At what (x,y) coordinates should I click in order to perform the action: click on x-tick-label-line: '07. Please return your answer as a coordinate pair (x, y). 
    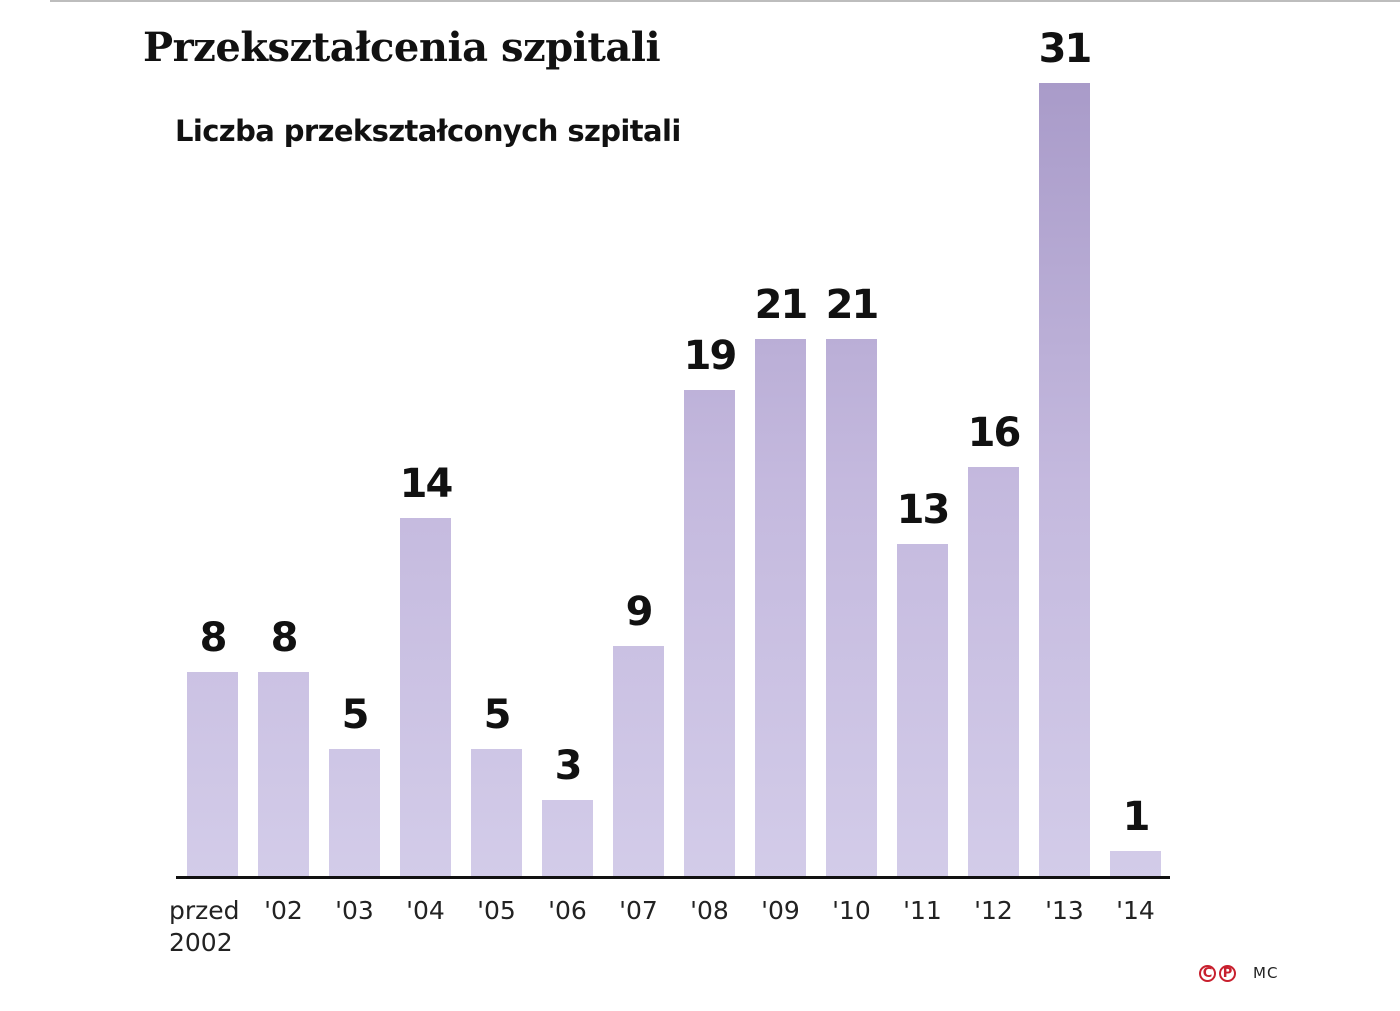
    Looking at the image, I should click on (638, 910).